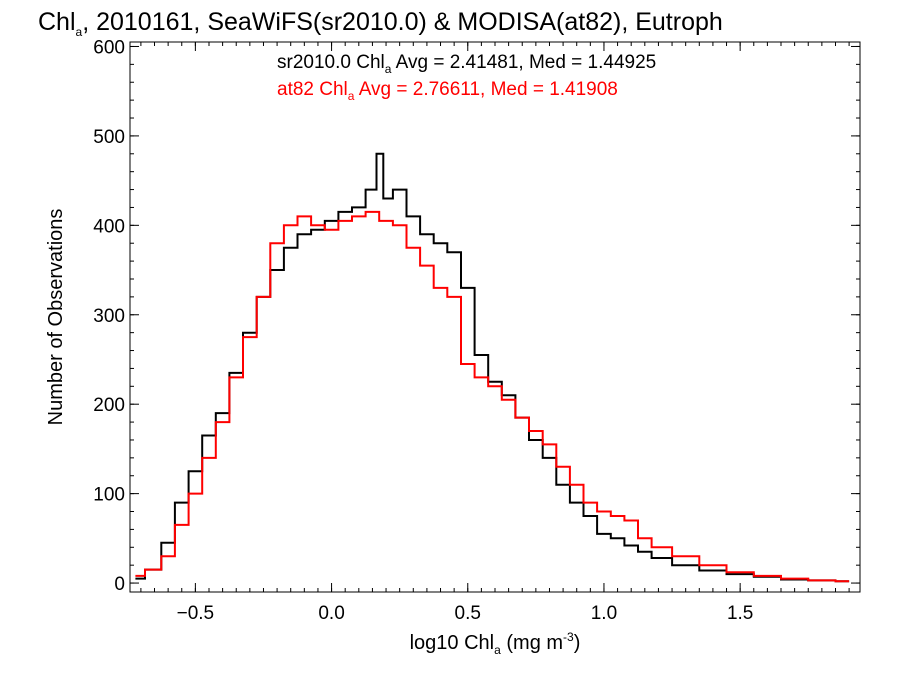 The image size is (900, 675). Describe the element at coordinates (495, 643) in the screenshot. I see `x-axis-label: log10 Chla (mg m-3)` at that location.